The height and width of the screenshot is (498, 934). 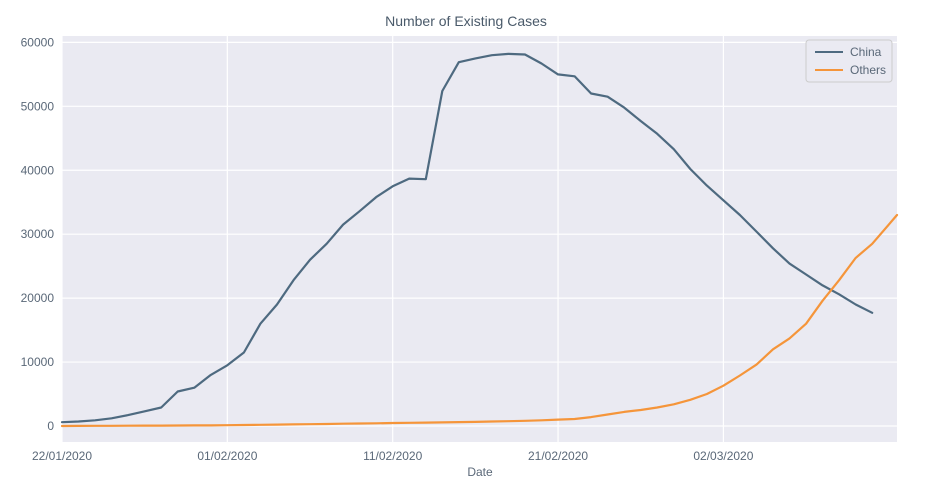 I want to click on legend-label-china: China, so click(x=866, y=52).